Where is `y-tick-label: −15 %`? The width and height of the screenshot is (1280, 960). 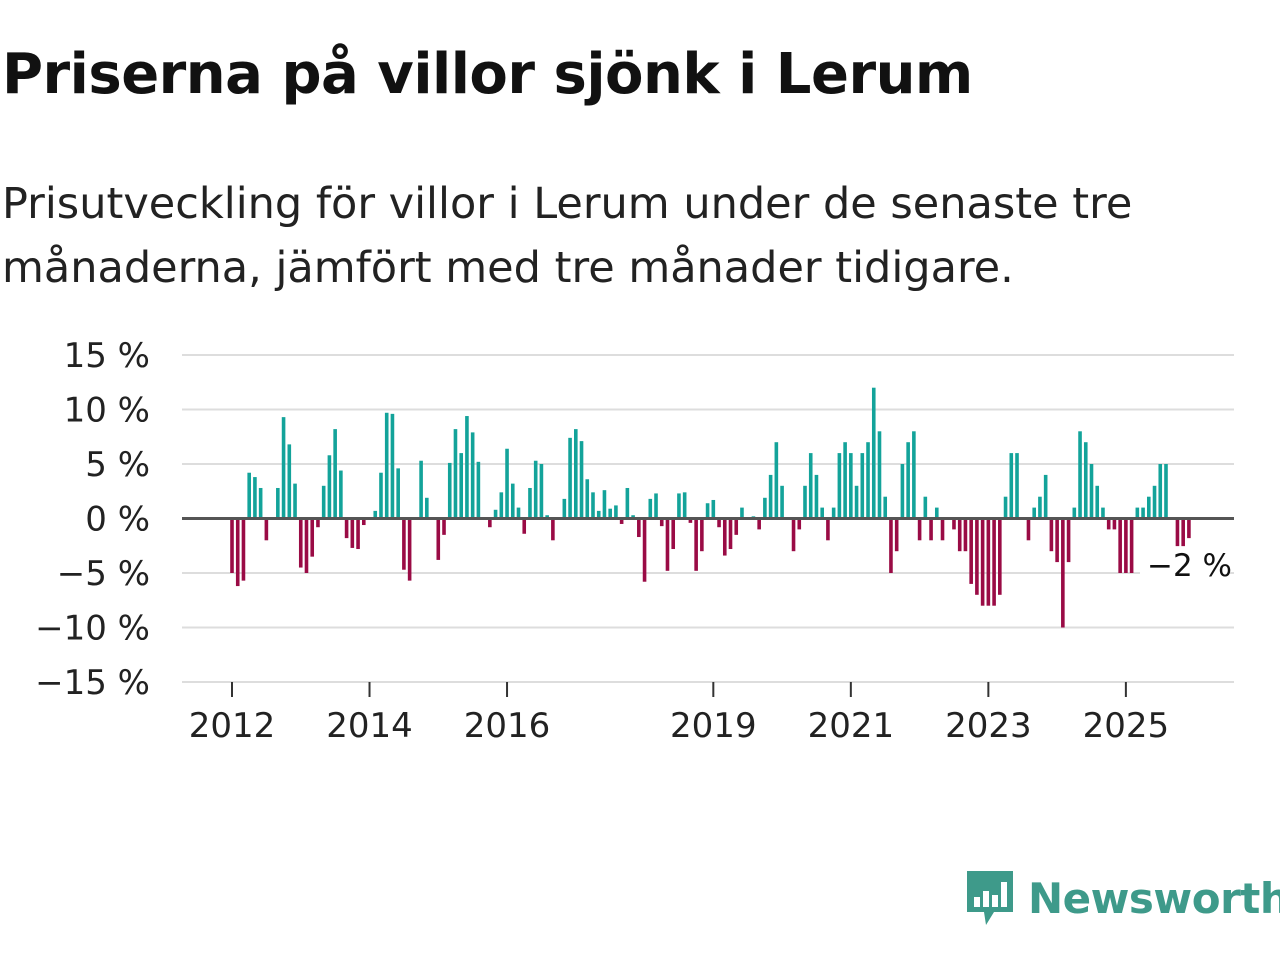
y-tick-label: −15 % is located at coordinates (92, 683).